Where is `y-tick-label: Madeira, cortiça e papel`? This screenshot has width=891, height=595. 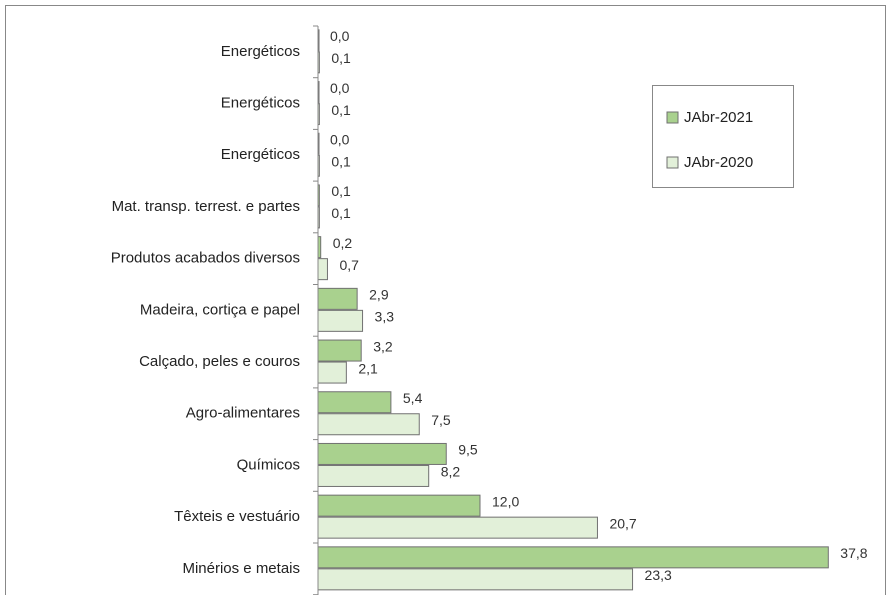 y-tick-label: Madeira, cortiça e papel is located at coordinates (220, 309).